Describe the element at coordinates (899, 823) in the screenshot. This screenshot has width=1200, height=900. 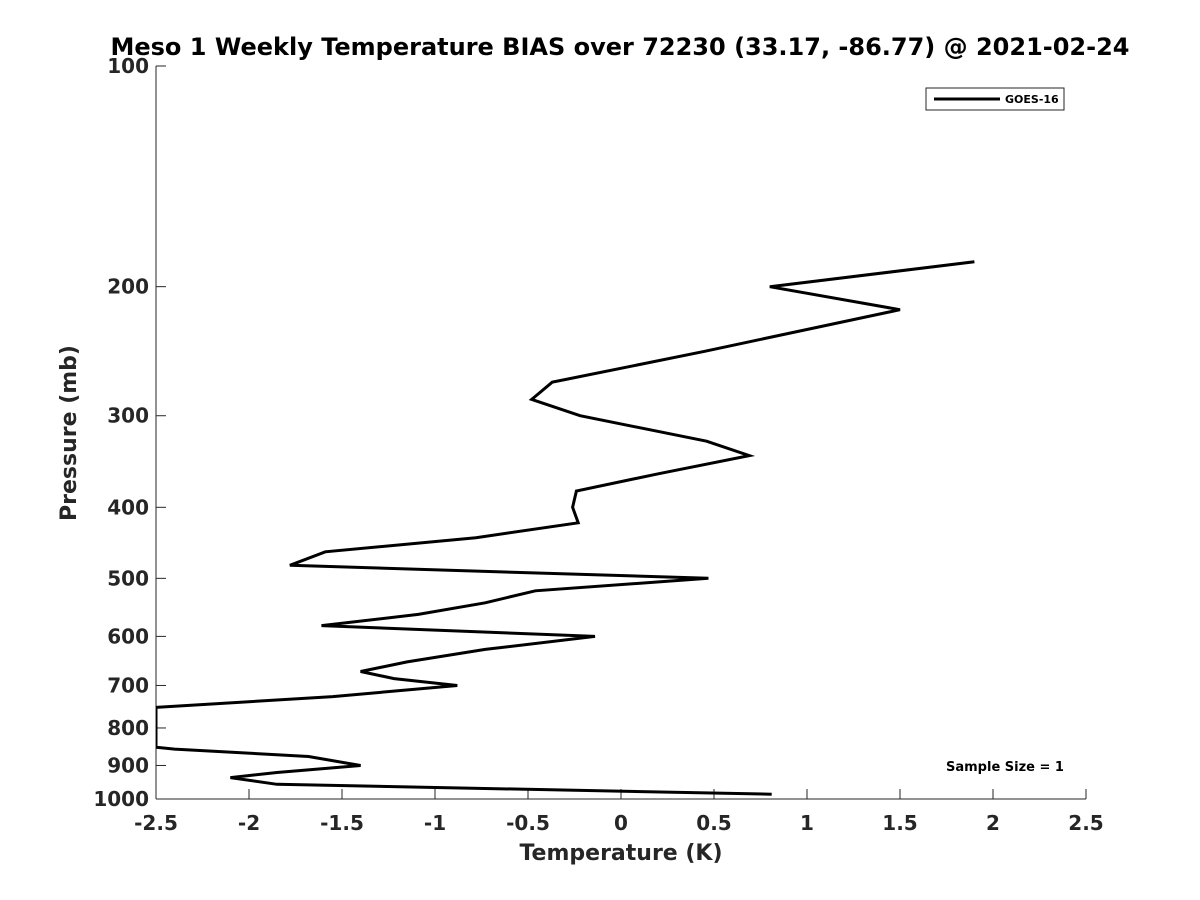
I see `x-tick-label: 1.5` at that location.